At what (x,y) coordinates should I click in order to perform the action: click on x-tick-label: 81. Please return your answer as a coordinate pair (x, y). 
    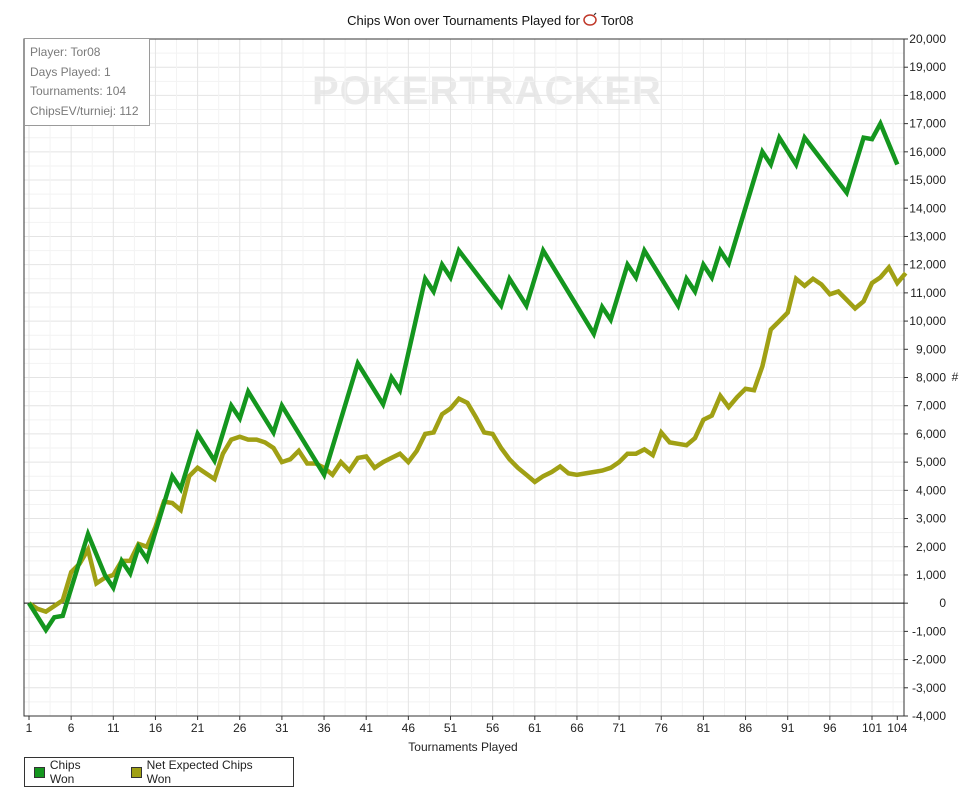
    Looking at the image, I should click on (704, 728).